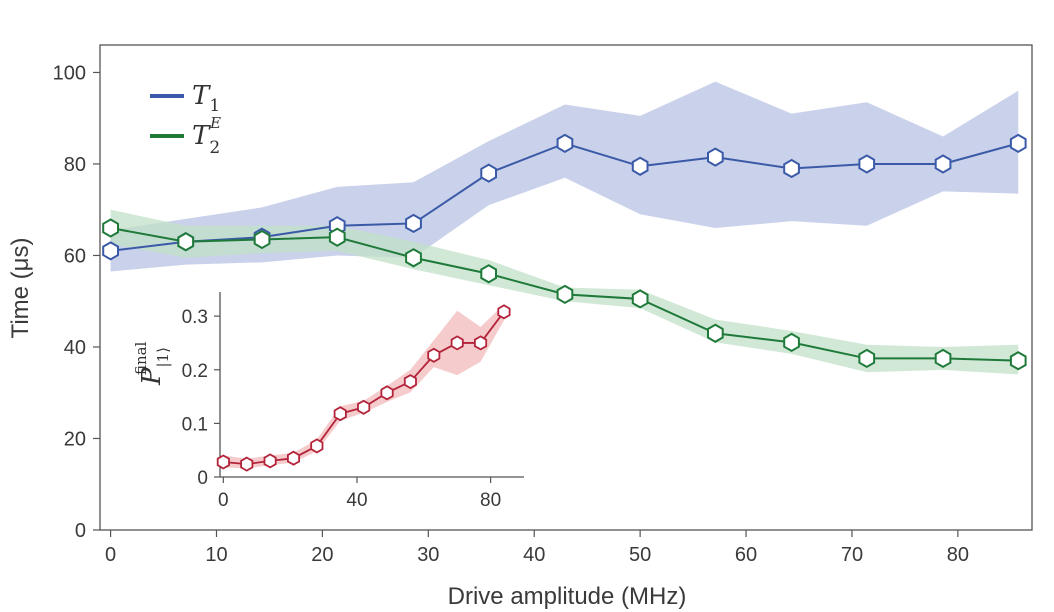  Describe the element at coordinates (490, 500) in the screenshot. I see `inset-x-tick-label-2: 80` at that location.